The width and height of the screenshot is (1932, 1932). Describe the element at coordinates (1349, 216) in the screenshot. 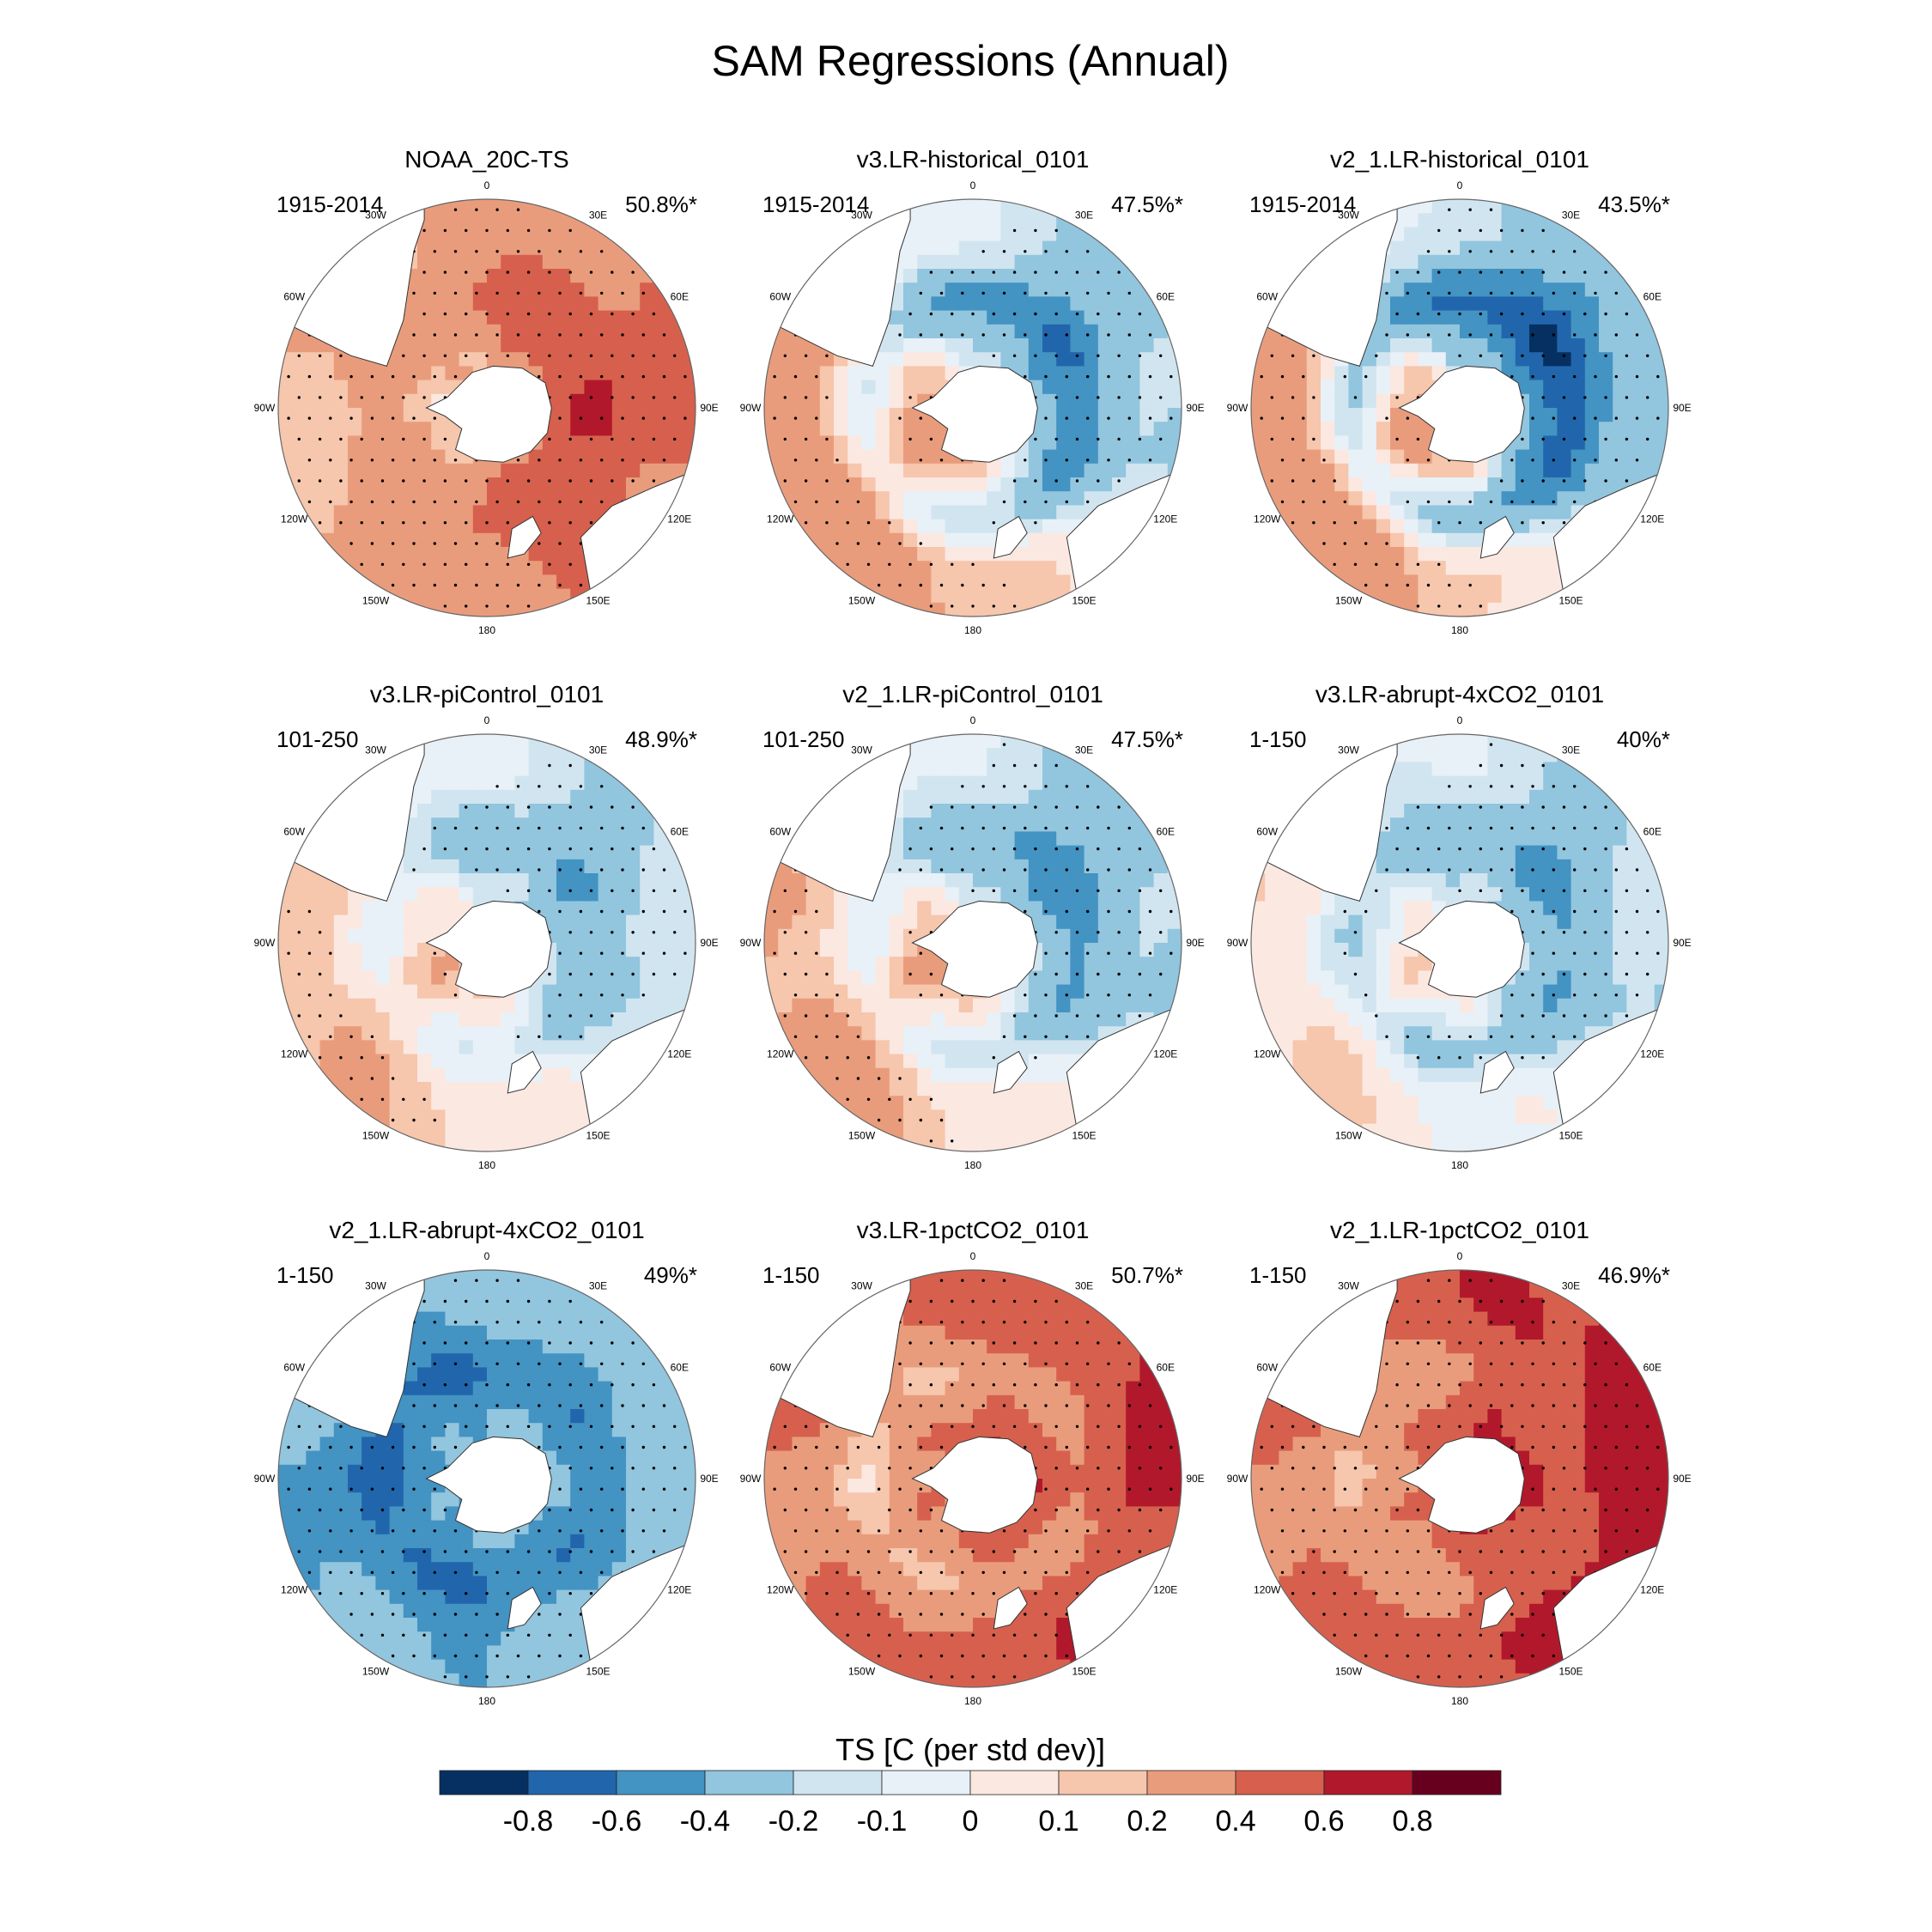

I see `longitude-label: 30W` at that location.